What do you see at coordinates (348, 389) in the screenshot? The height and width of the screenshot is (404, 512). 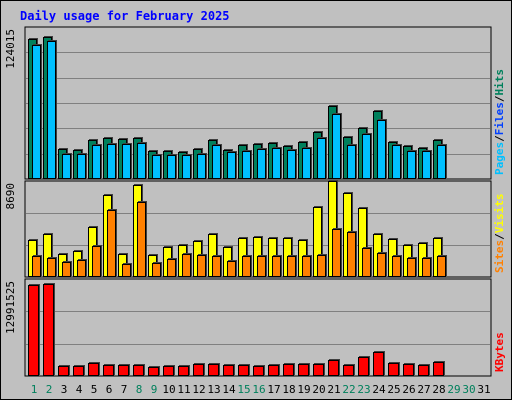 I see `day-label: 22` at bounding box center [348, 389].